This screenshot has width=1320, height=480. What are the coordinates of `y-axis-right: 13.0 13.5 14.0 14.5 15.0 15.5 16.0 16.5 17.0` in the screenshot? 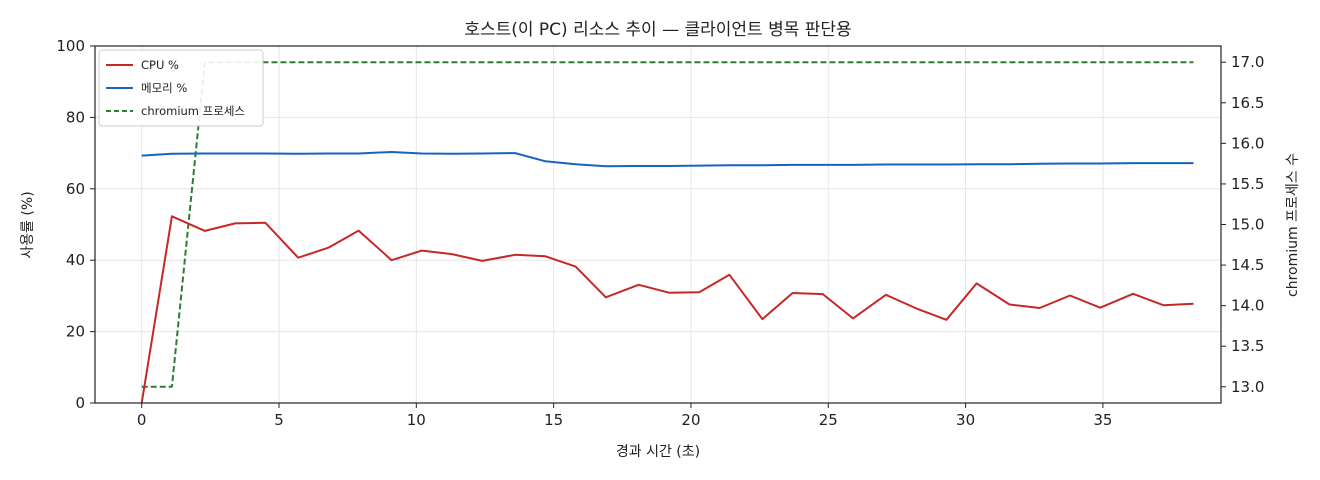 It's located at (1242, 224).